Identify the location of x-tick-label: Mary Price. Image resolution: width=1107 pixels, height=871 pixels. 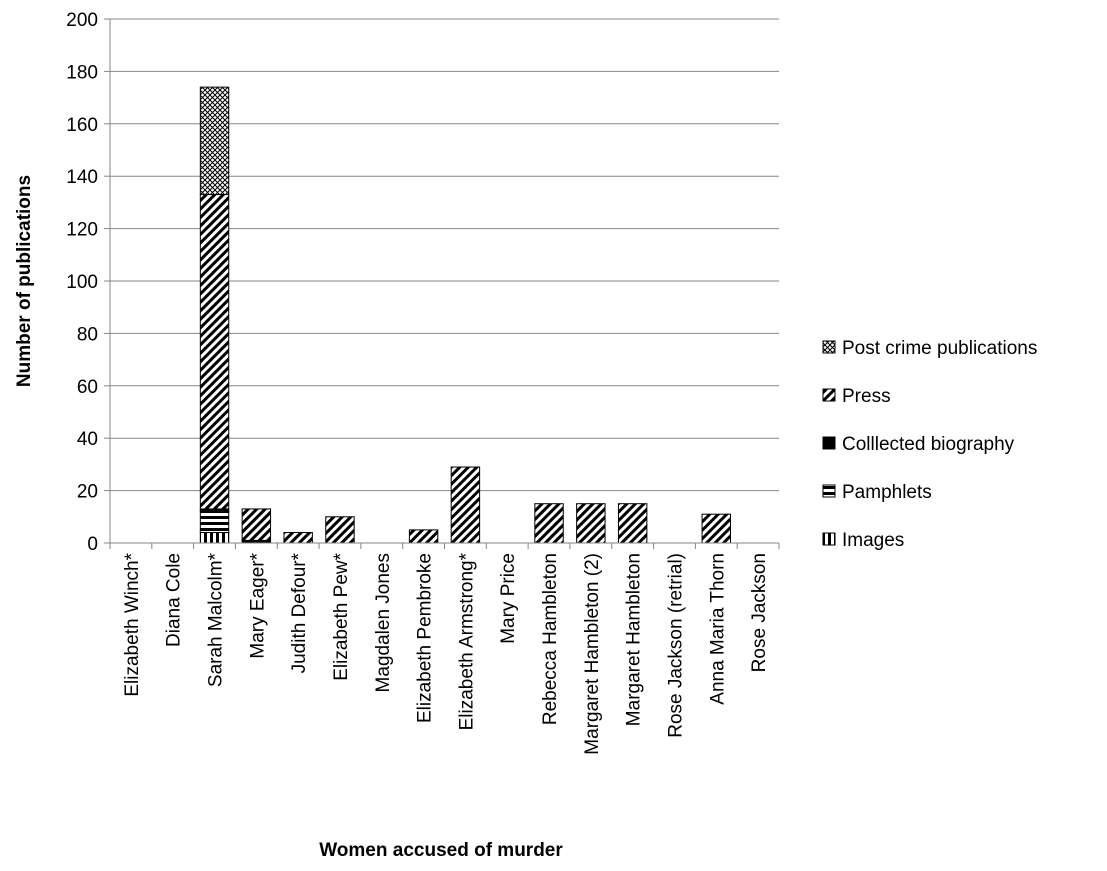
(508, 598).